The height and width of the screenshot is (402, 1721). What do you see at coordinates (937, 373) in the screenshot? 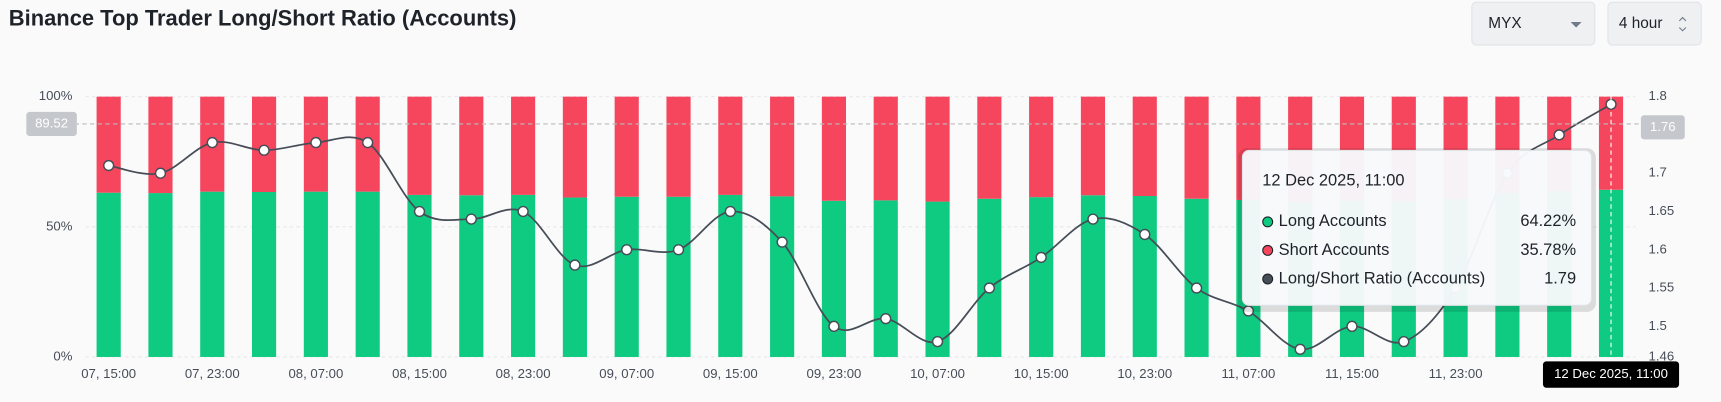
I see `x-tick-label: 10, 07:00` at bounding box center [937, 373].